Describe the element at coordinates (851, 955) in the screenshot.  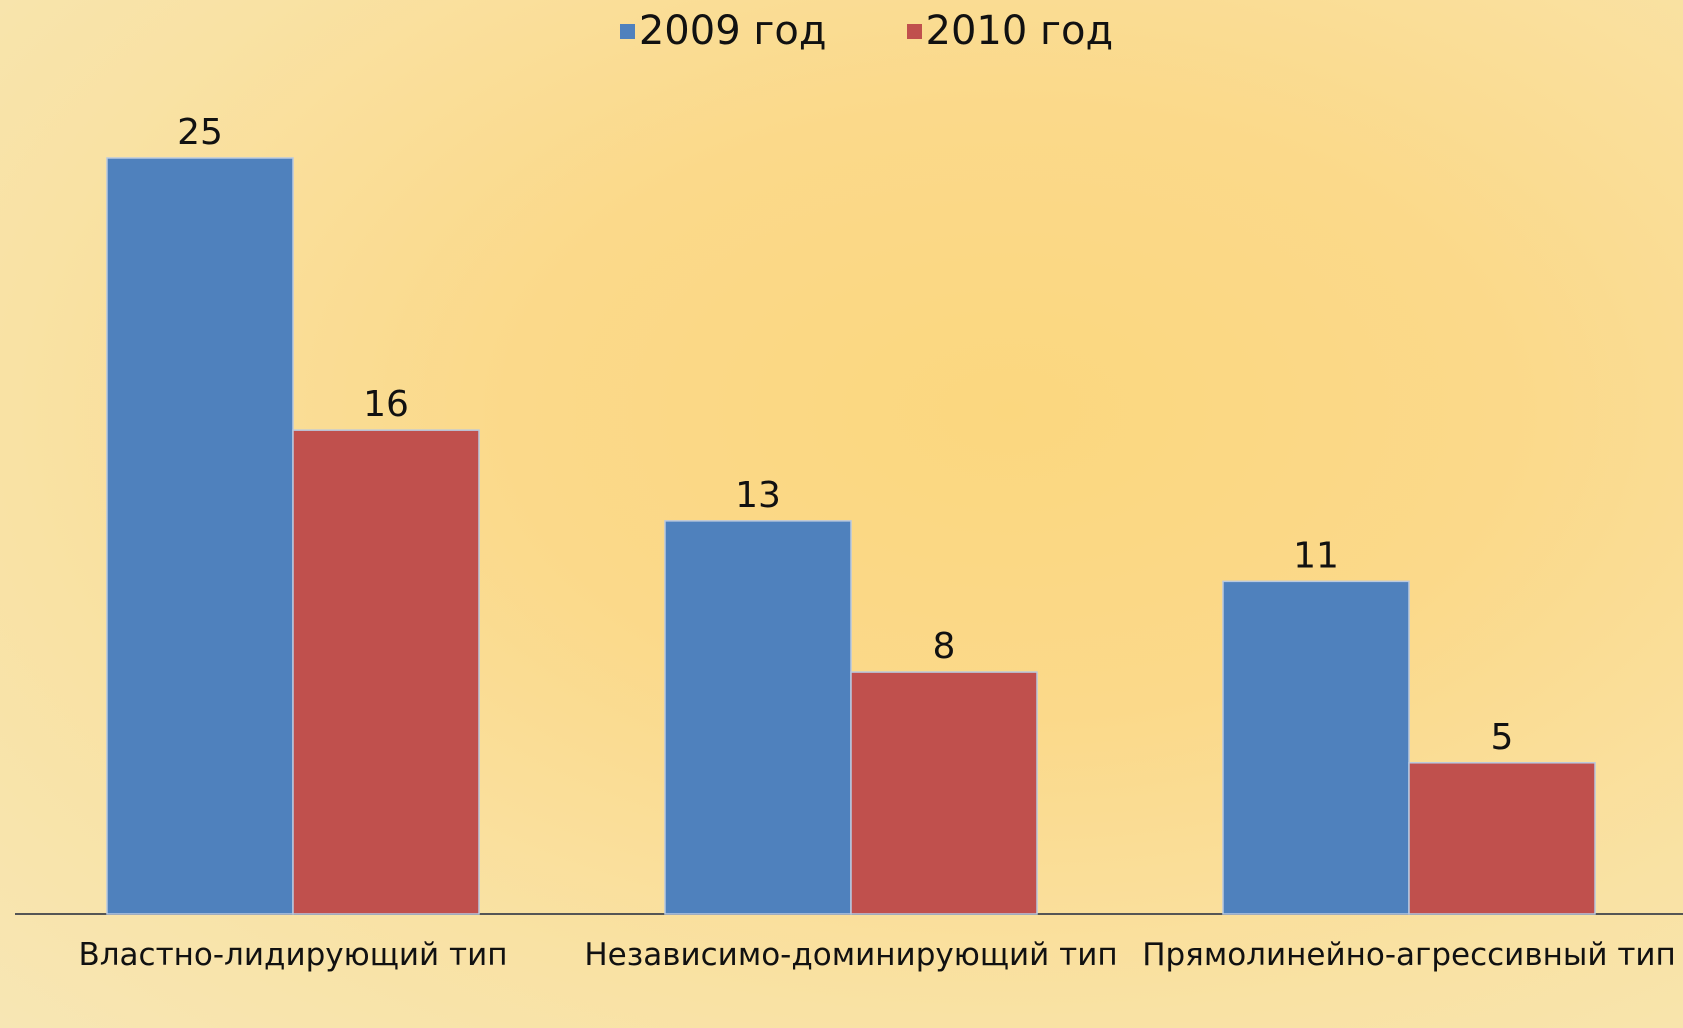
I see `x-tick-label: Независимо-доминирующий тип` at that location.